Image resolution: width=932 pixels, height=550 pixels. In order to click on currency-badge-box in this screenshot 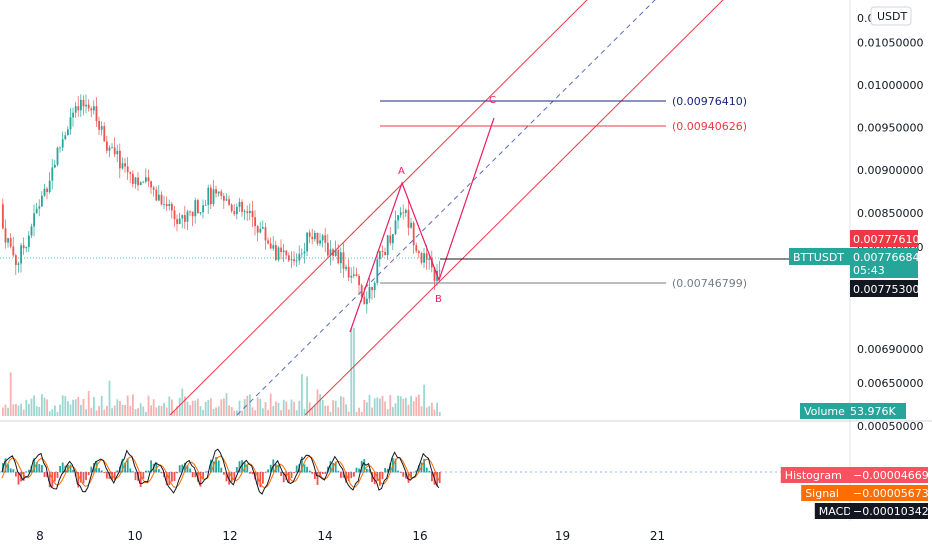, I will do `click(891, 16)`.